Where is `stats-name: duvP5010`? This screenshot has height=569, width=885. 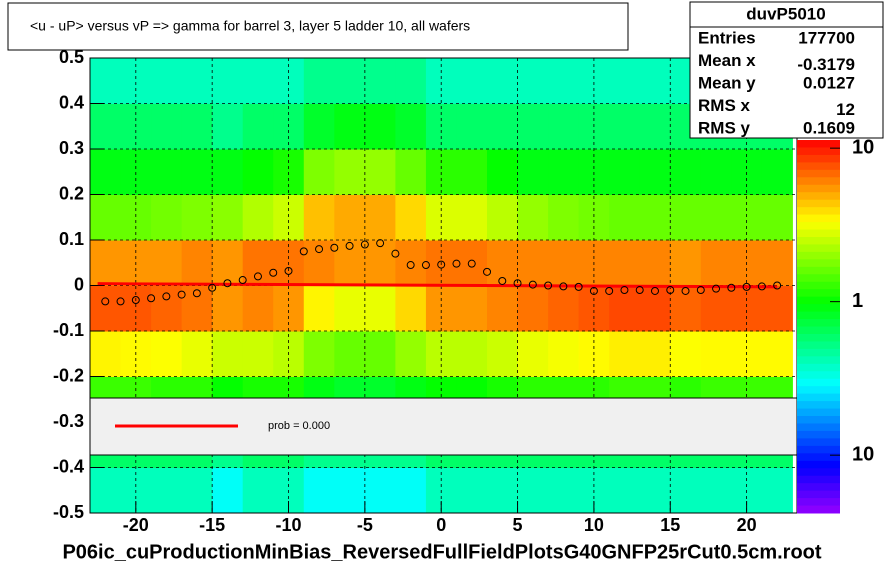 stats-name: duvP5010 is located at coordinates (785, 13).